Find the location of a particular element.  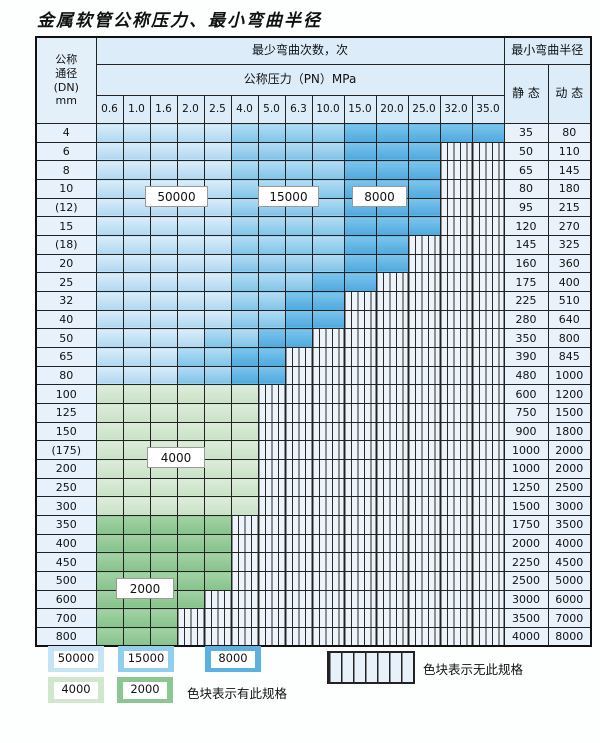

dn-label: 400 is located at coordinates (66, 543).